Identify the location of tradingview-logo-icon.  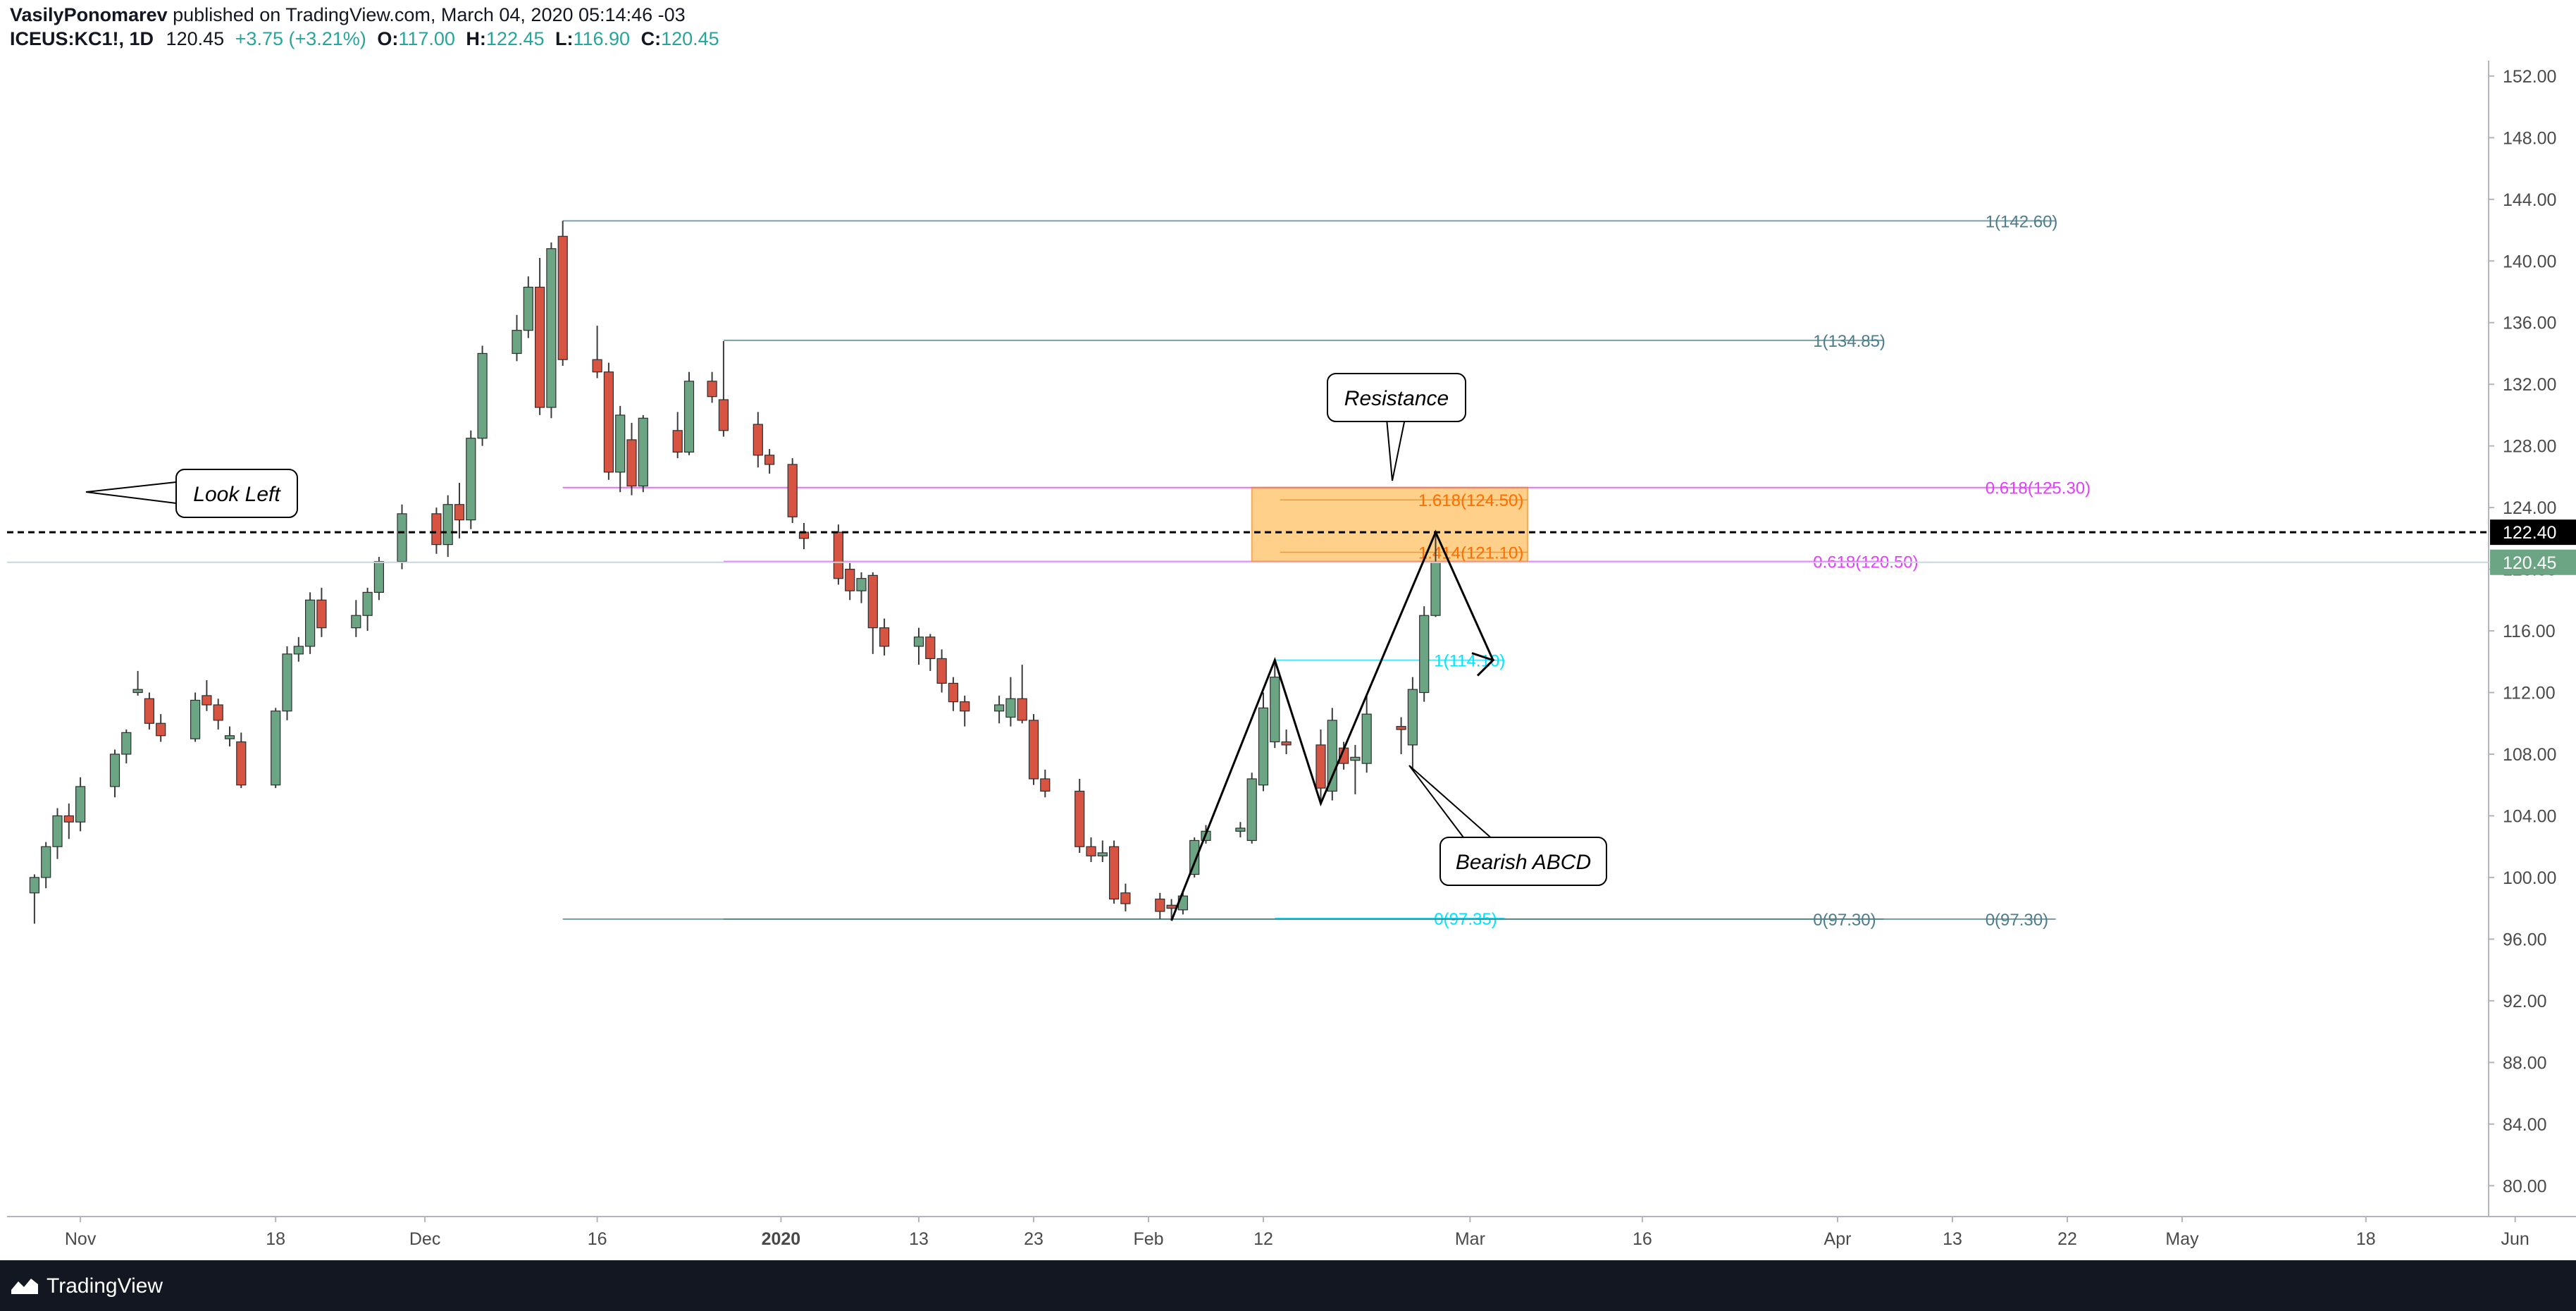
(24, 1285).